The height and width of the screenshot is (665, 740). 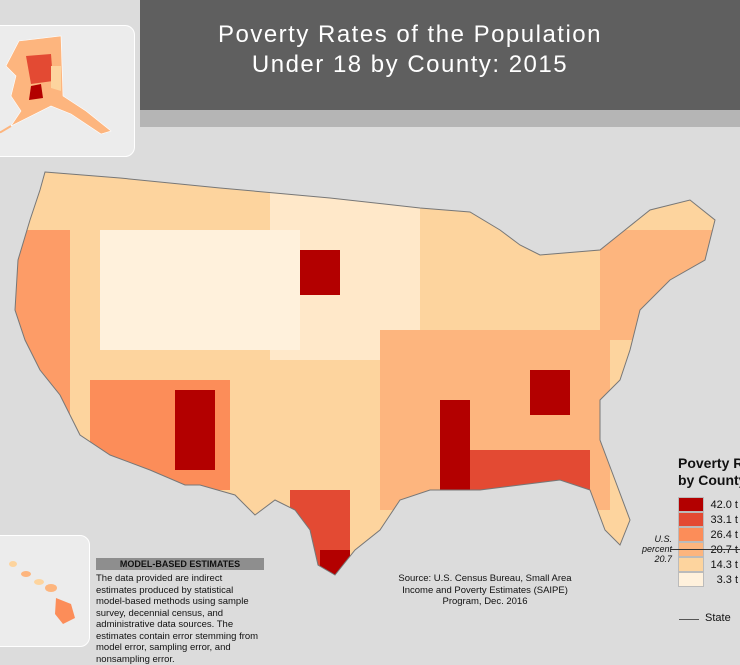 I want to click on sd-reservations, so click(x=320, y=272).